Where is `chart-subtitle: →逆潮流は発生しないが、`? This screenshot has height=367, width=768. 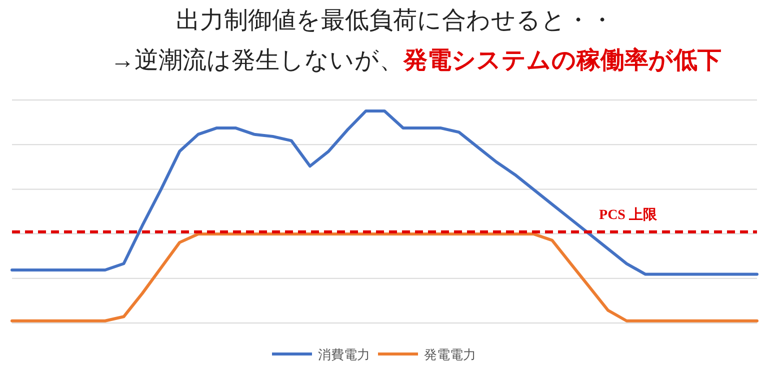
chart-subtitle: →逆潮流は発生しないが、 is located at coordinates (257, 60).